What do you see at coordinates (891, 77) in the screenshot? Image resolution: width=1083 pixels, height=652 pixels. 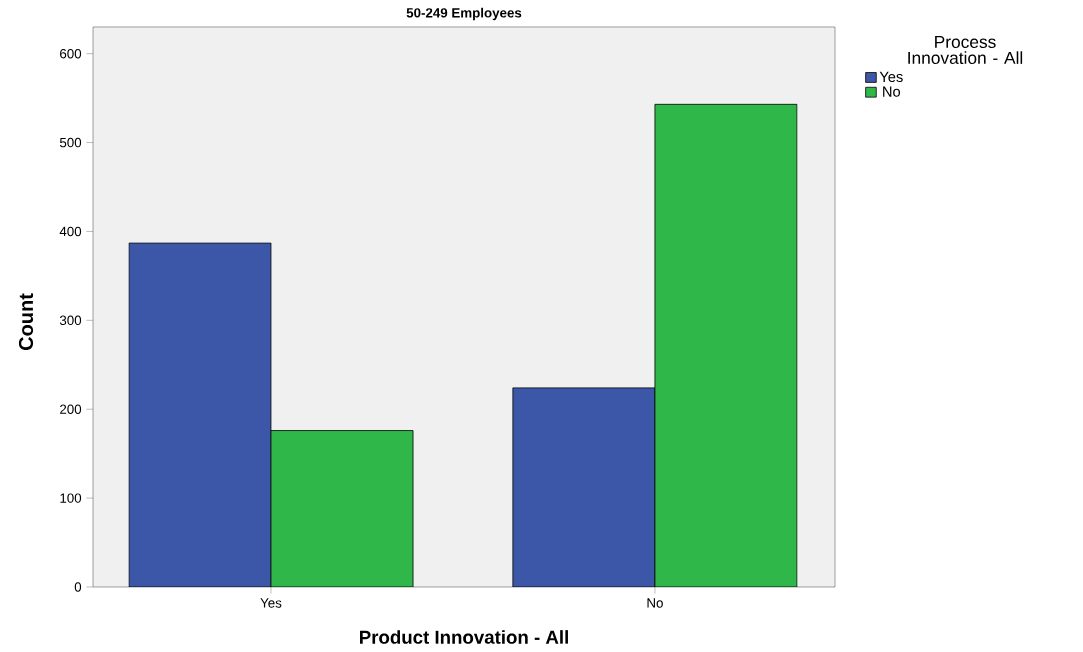 I see `legend-label: Yes` at bounding box center [891, 77].